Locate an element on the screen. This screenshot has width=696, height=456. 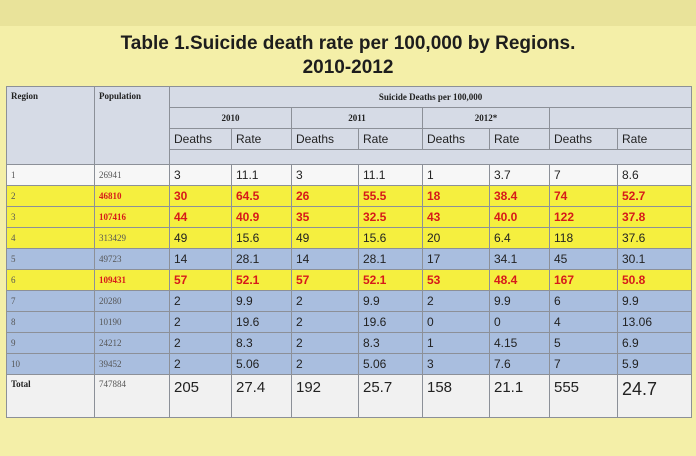
rate-2012-header: Rate is located at coordinates (519, 139).